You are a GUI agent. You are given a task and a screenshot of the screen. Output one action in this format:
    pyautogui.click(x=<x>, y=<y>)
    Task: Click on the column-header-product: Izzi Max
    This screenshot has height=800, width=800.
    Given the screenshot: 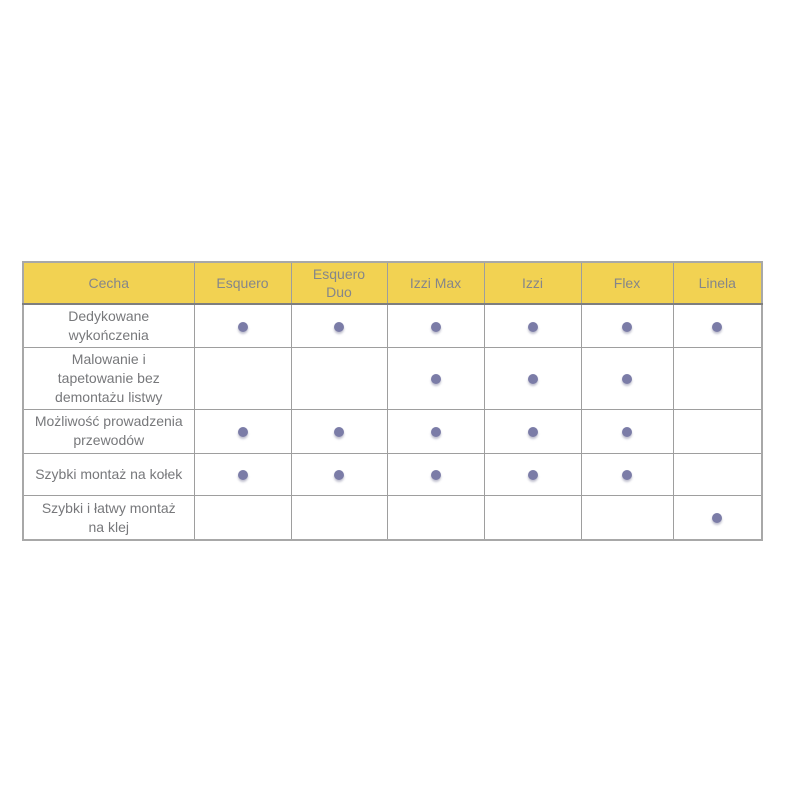 What is the action you would take?
    pyautogui.click(x=435, y=283)
    